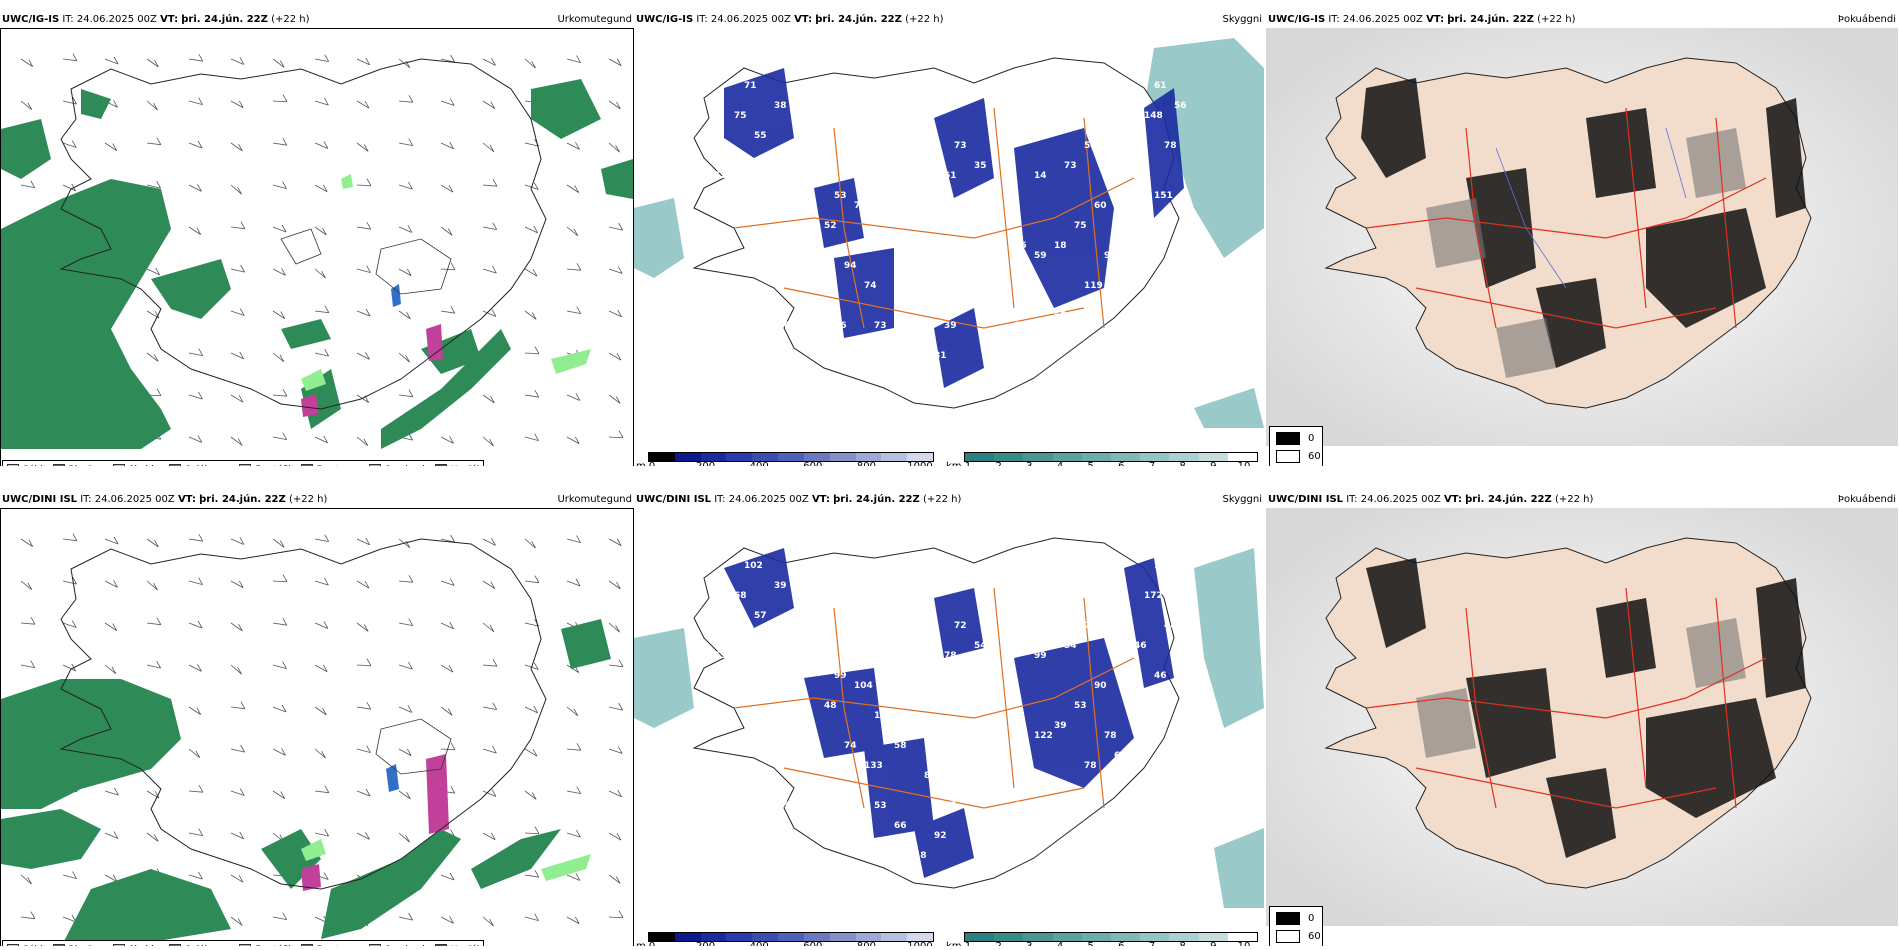  I want to click on legend-item: Frostregn, so click(329, 465).